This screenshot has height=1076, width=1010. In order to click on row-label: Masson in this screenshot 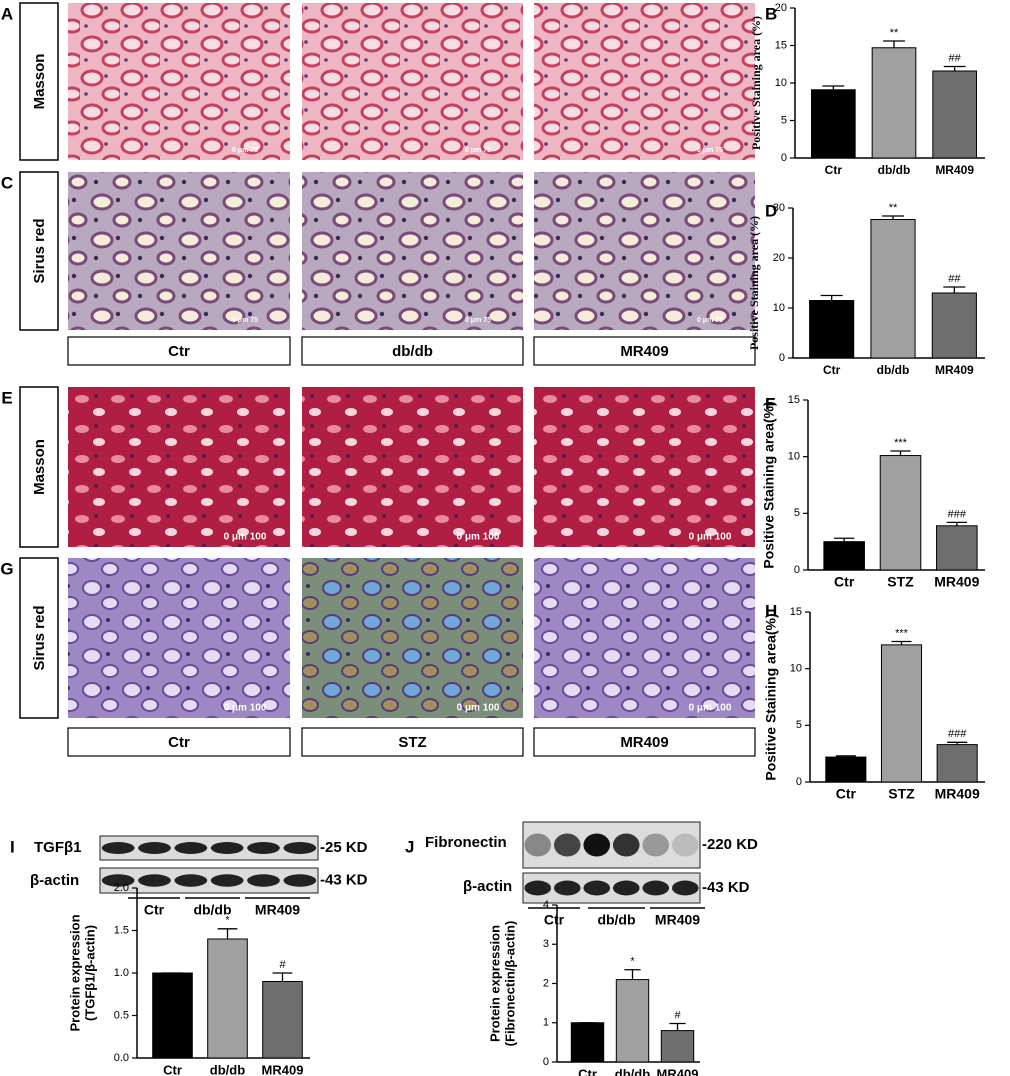, I will do `click(39, 82)`.